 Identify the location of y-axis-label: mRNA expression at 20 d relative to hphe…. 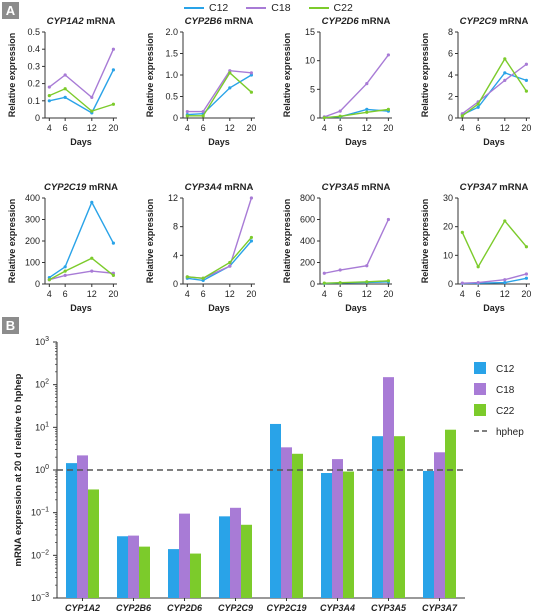
(18, 469).